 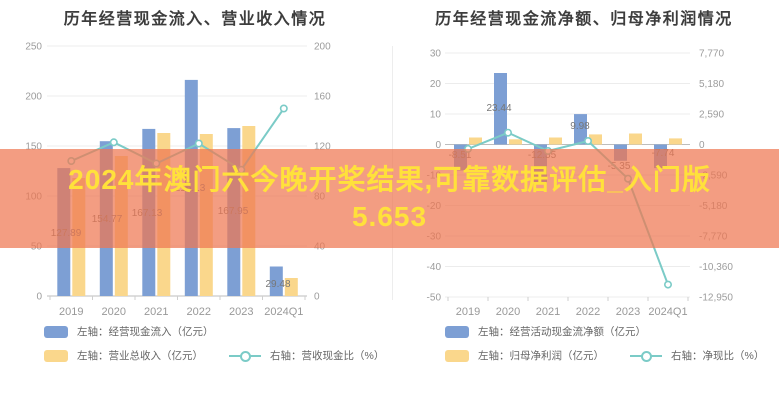 What do you see at coordinates (436, 54) in the screenshot?
I see `left-axis-tick-label: 30` at bounding box center [436, 54].